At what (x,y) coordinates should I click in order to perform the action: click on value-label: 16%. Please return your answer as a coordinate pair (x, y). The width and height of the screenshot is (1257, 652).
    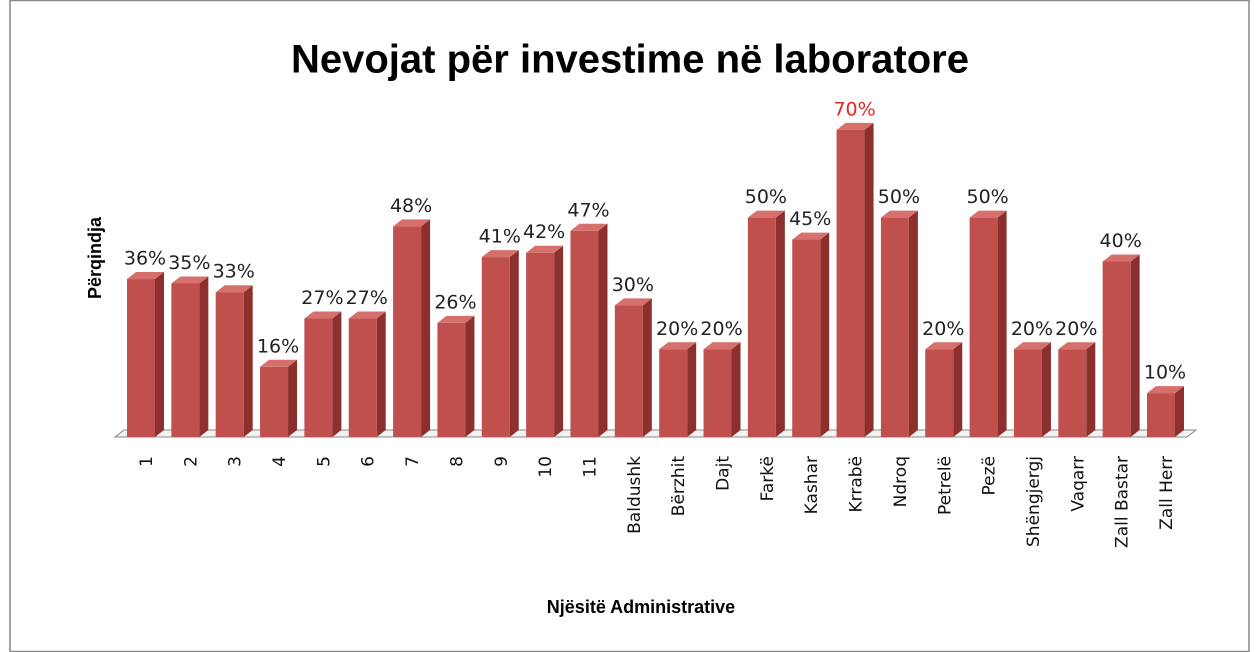
    Looking at the image, I should click on (278, 346).